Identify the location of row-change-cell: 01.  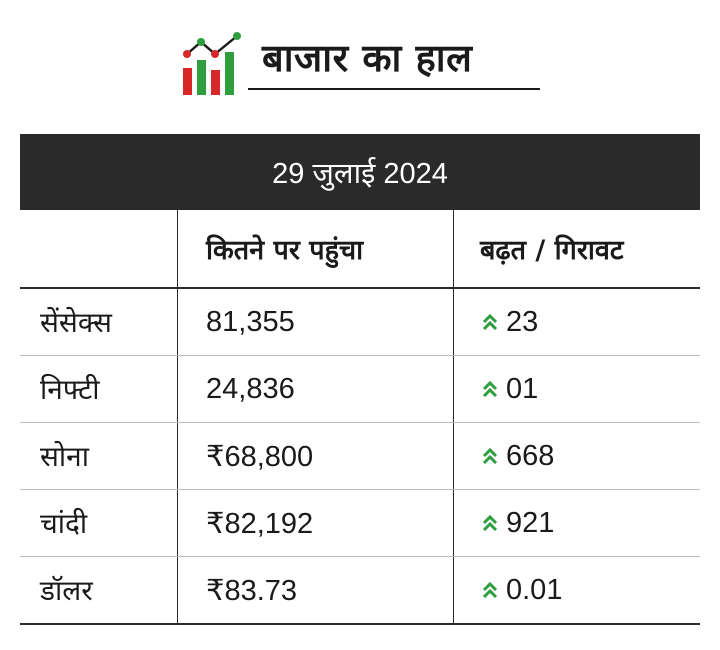
(577, 389).